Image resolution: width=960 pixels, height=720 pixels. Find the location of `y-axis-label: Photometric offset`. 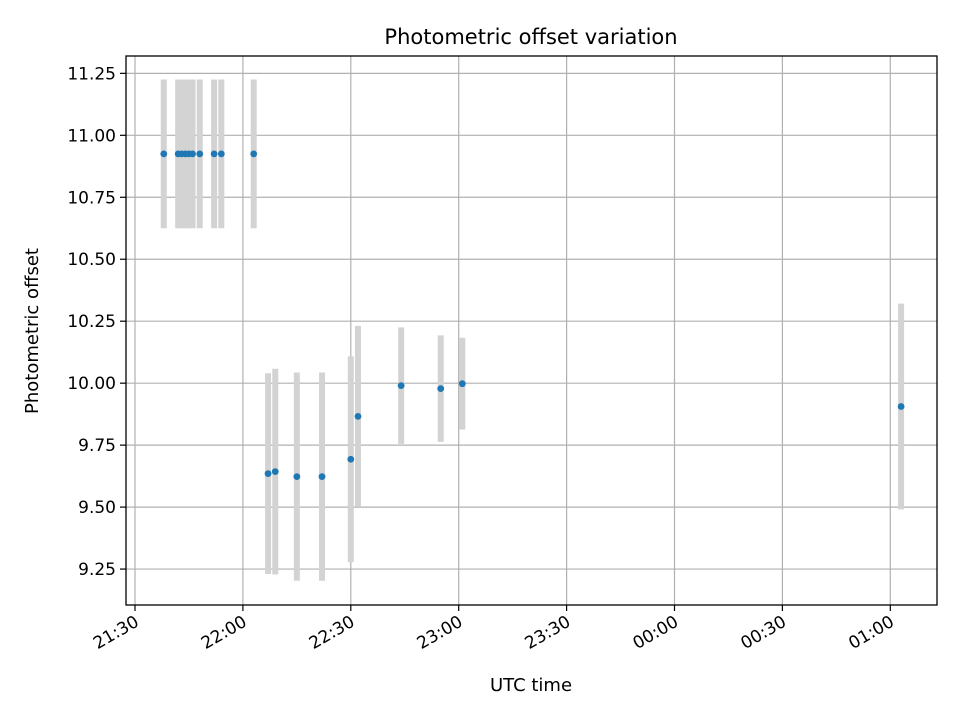

y-axis-label: Photometric offset is located at coordinates (32, 331).